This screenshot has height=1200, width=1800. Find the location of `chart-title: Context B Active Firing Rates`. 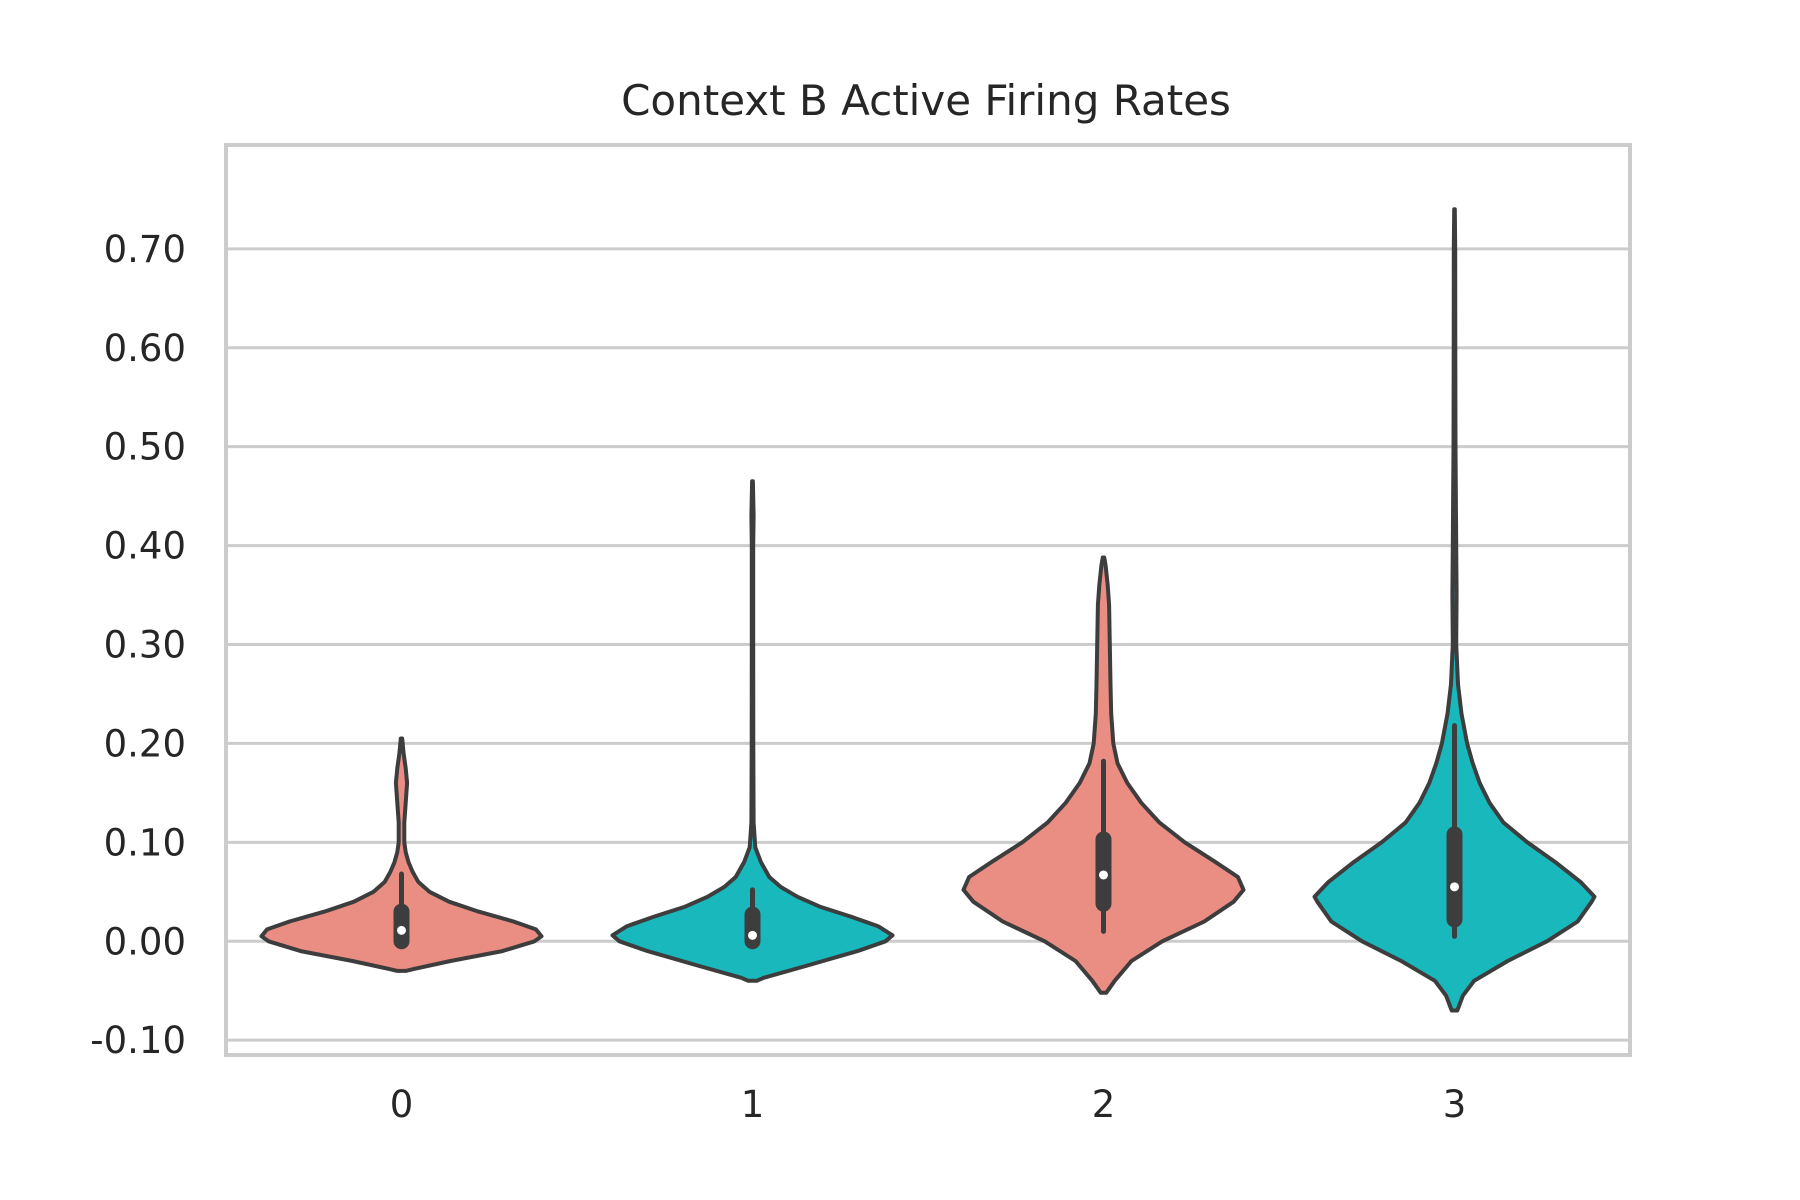

chart-title: Context B Active Firing Rates is located at coordinates (926, 100).